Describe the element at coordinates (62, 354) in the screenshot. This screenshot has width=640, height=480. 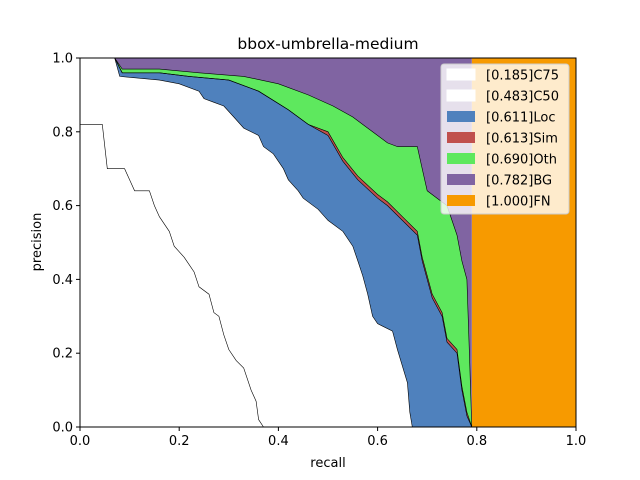
I see `y-tick-label: 0.2` at that location.